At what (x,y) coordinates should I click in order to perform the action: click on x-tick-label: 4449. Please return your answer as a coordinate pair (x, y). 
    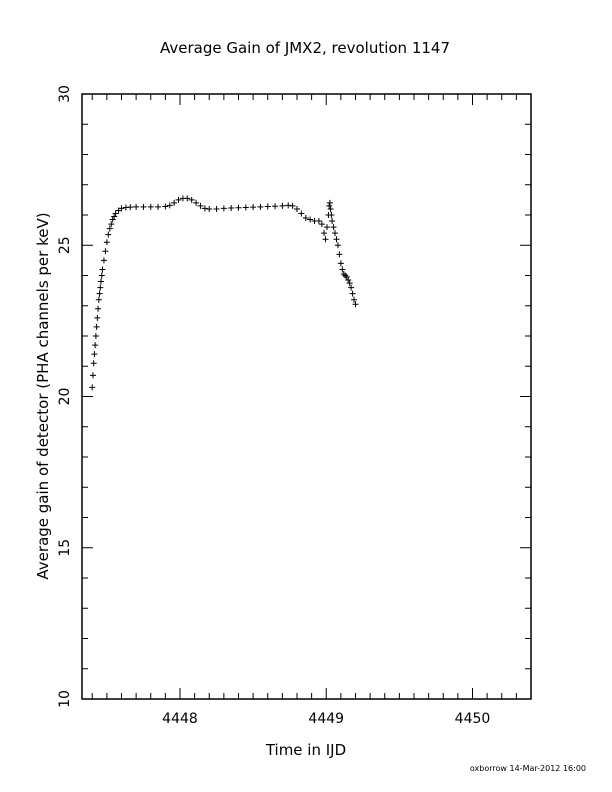
    Looking at the image, I should click on (326, 719).